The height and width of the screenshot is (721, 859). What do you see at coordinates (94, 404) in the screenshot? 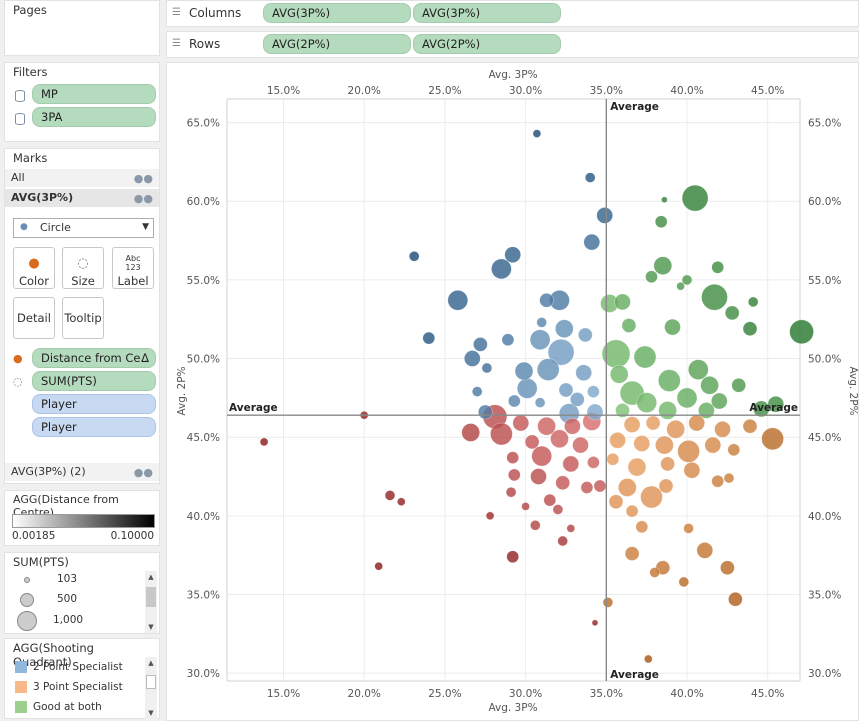
I see `field-player-1: Player` at bounding box center [94, 404].